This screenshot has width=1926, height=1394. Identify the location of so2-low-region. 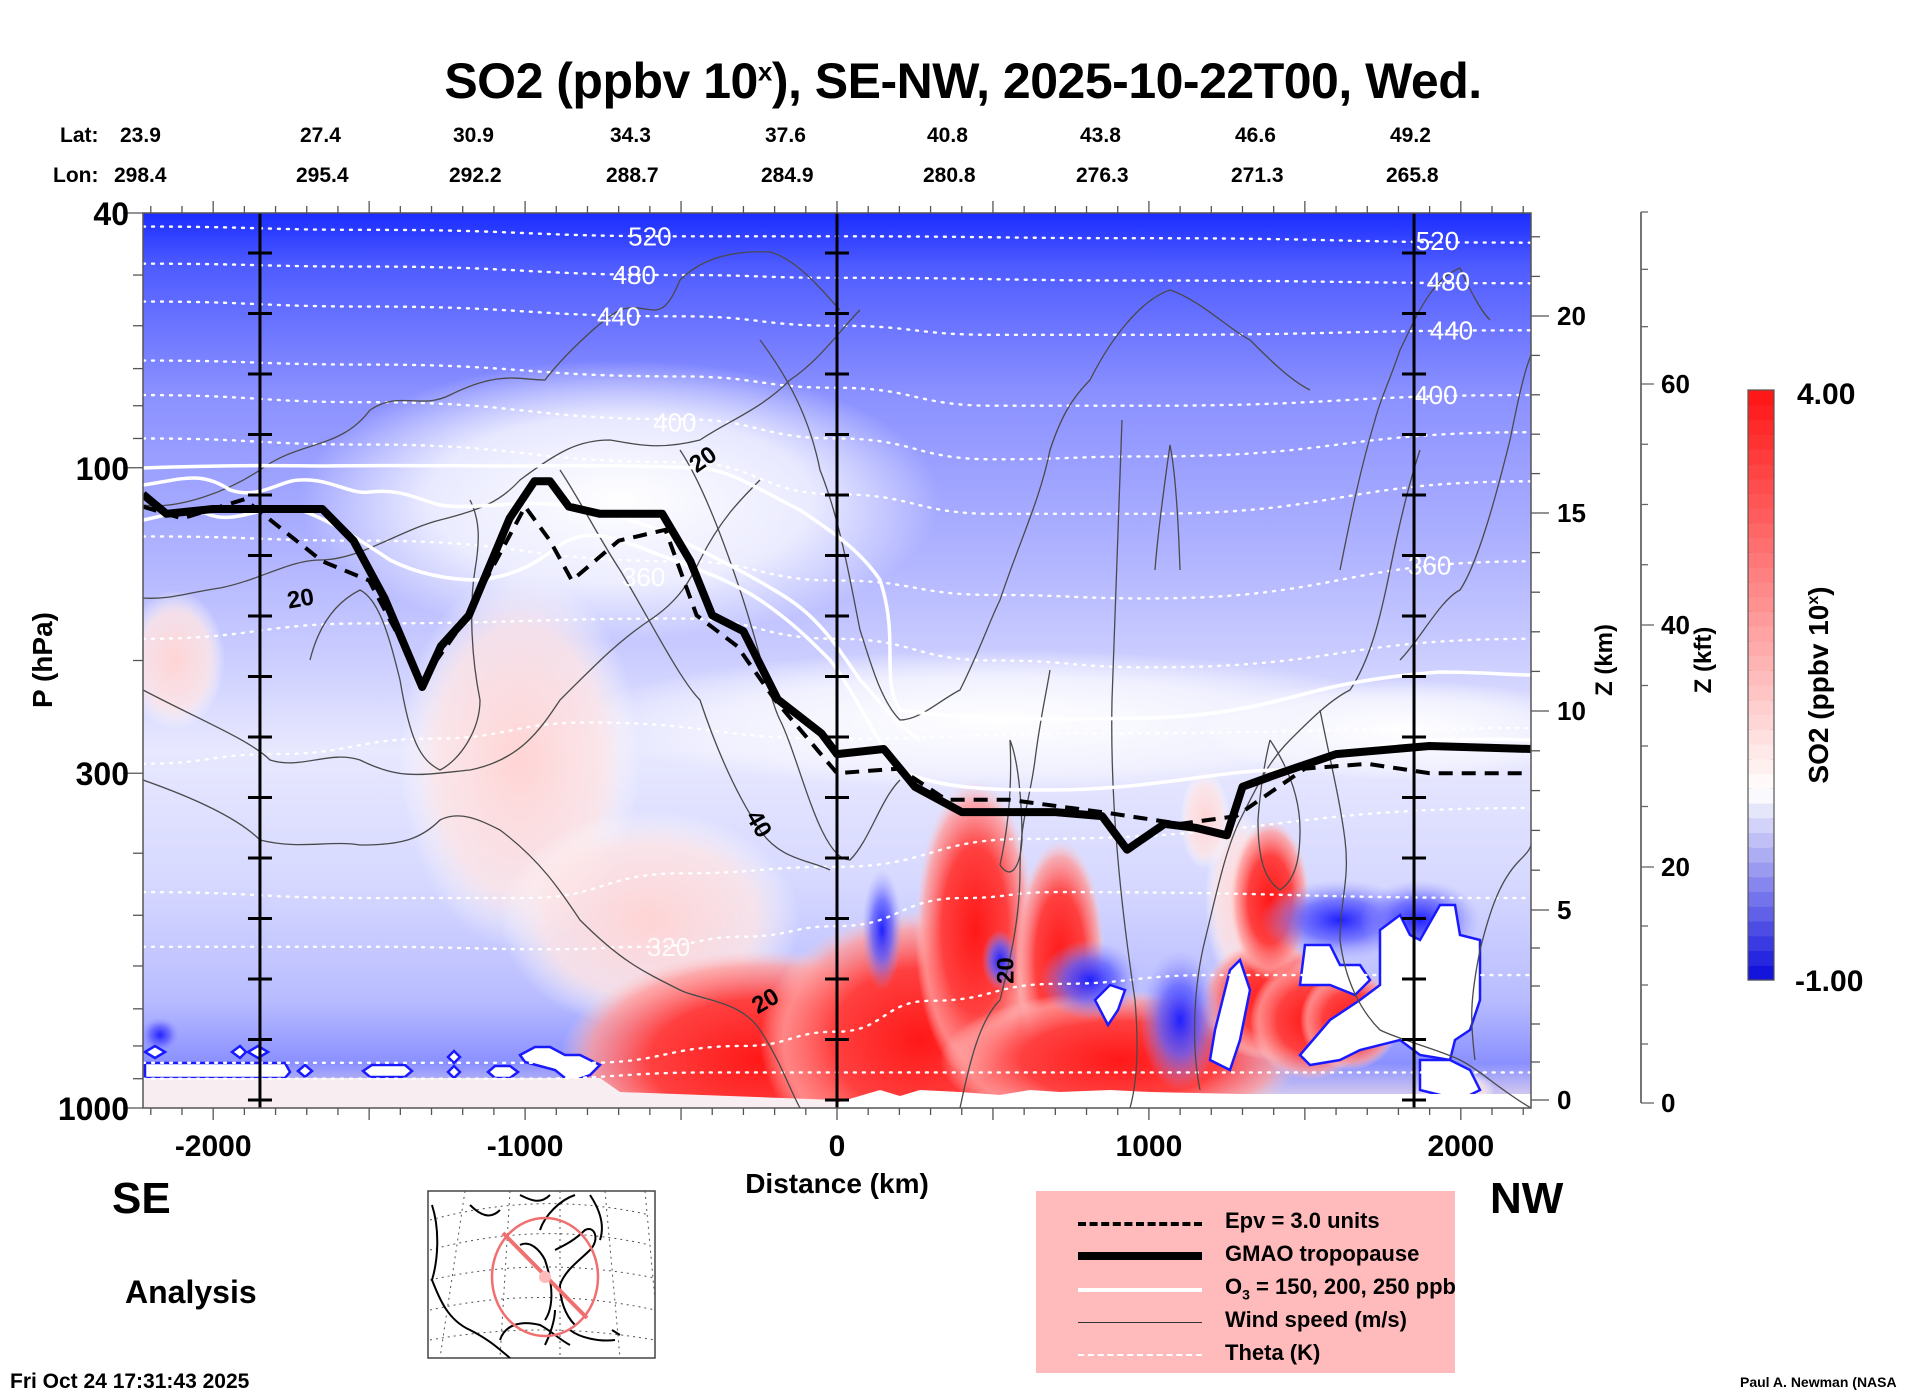
(620, 500).